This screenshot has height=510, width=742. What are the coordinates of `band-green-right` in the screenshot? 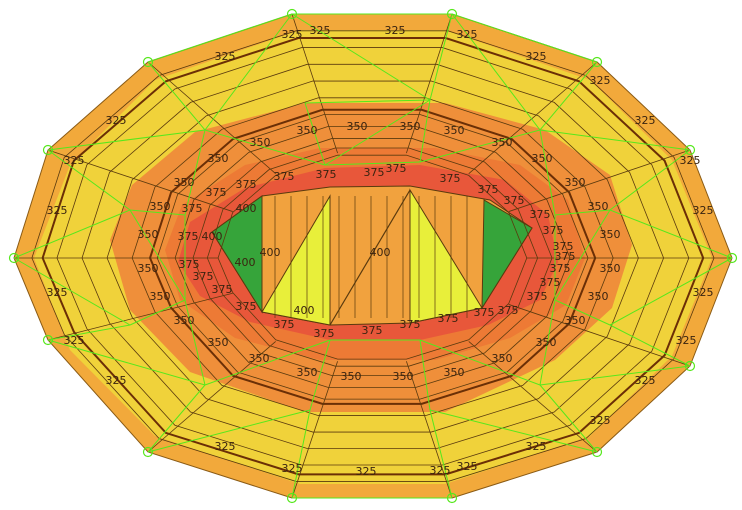 It's located at (507, 254).